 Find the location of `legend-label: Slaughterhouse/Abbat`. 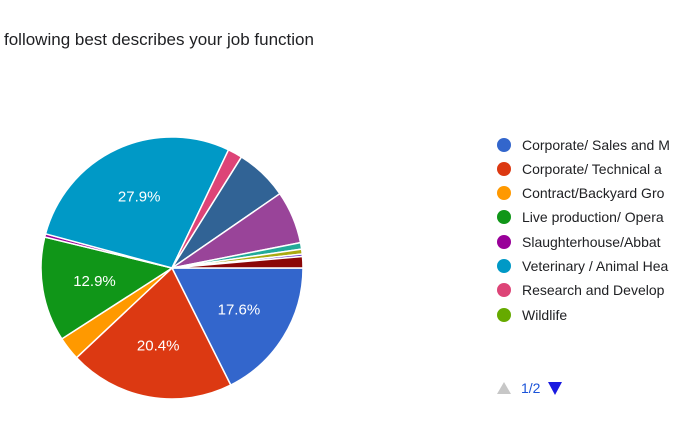

legend-label: Slaughterhouse/Abbat is located at coordinates (591, 241).